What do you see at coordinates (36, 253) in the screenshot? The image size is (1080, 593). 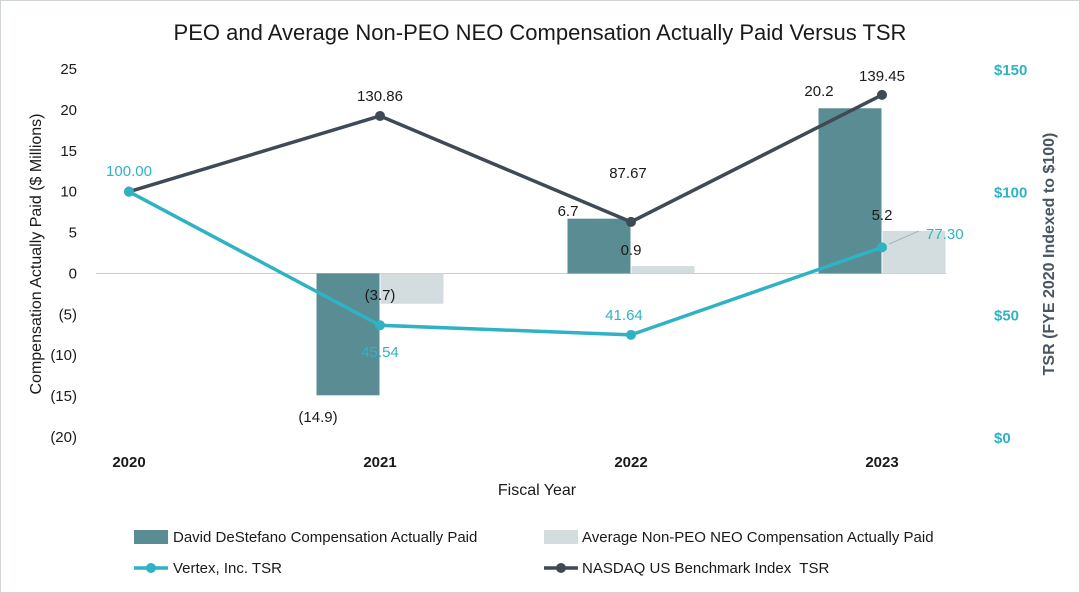 I see `y-axis-label: Compensation Actually Paid ($ Millions)` at bounding box center [36, 253].